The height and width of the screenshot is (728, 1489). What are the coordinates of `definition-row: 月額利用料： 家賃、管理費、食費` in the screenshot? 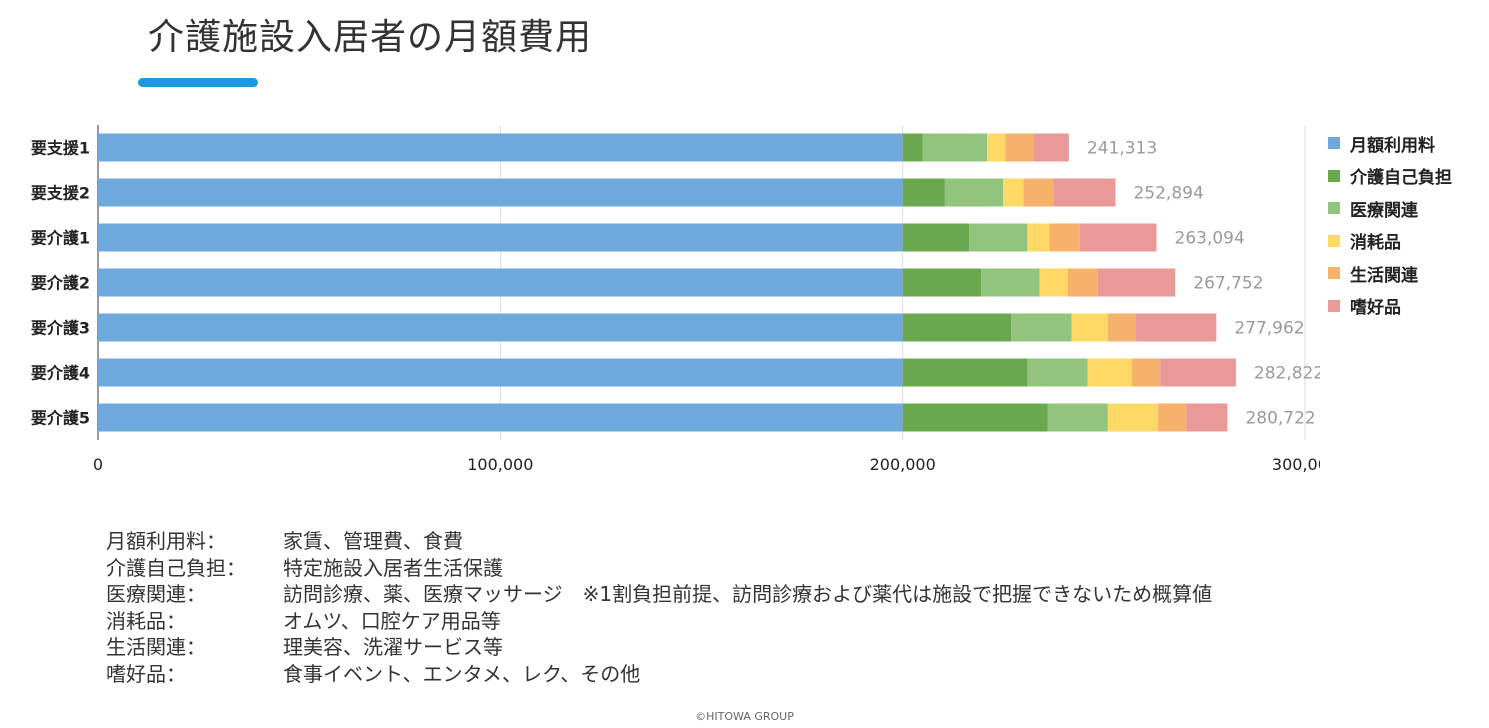 It's located at (659, 541).